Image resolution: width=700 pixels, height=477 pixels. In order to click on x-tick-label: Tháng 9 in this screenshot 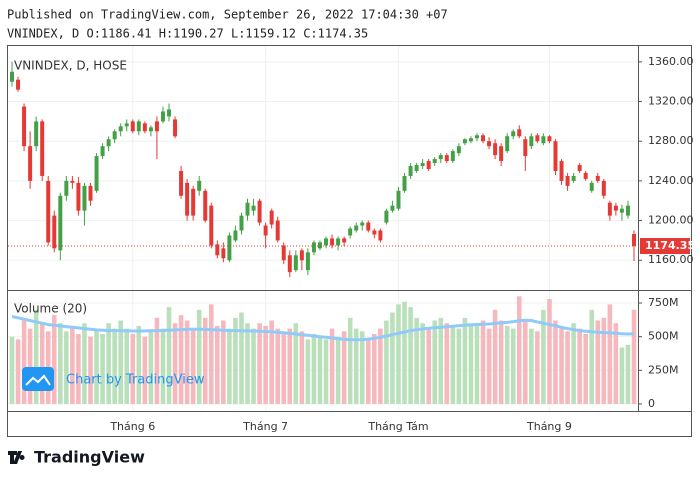, I will do `click(549, 426)`.